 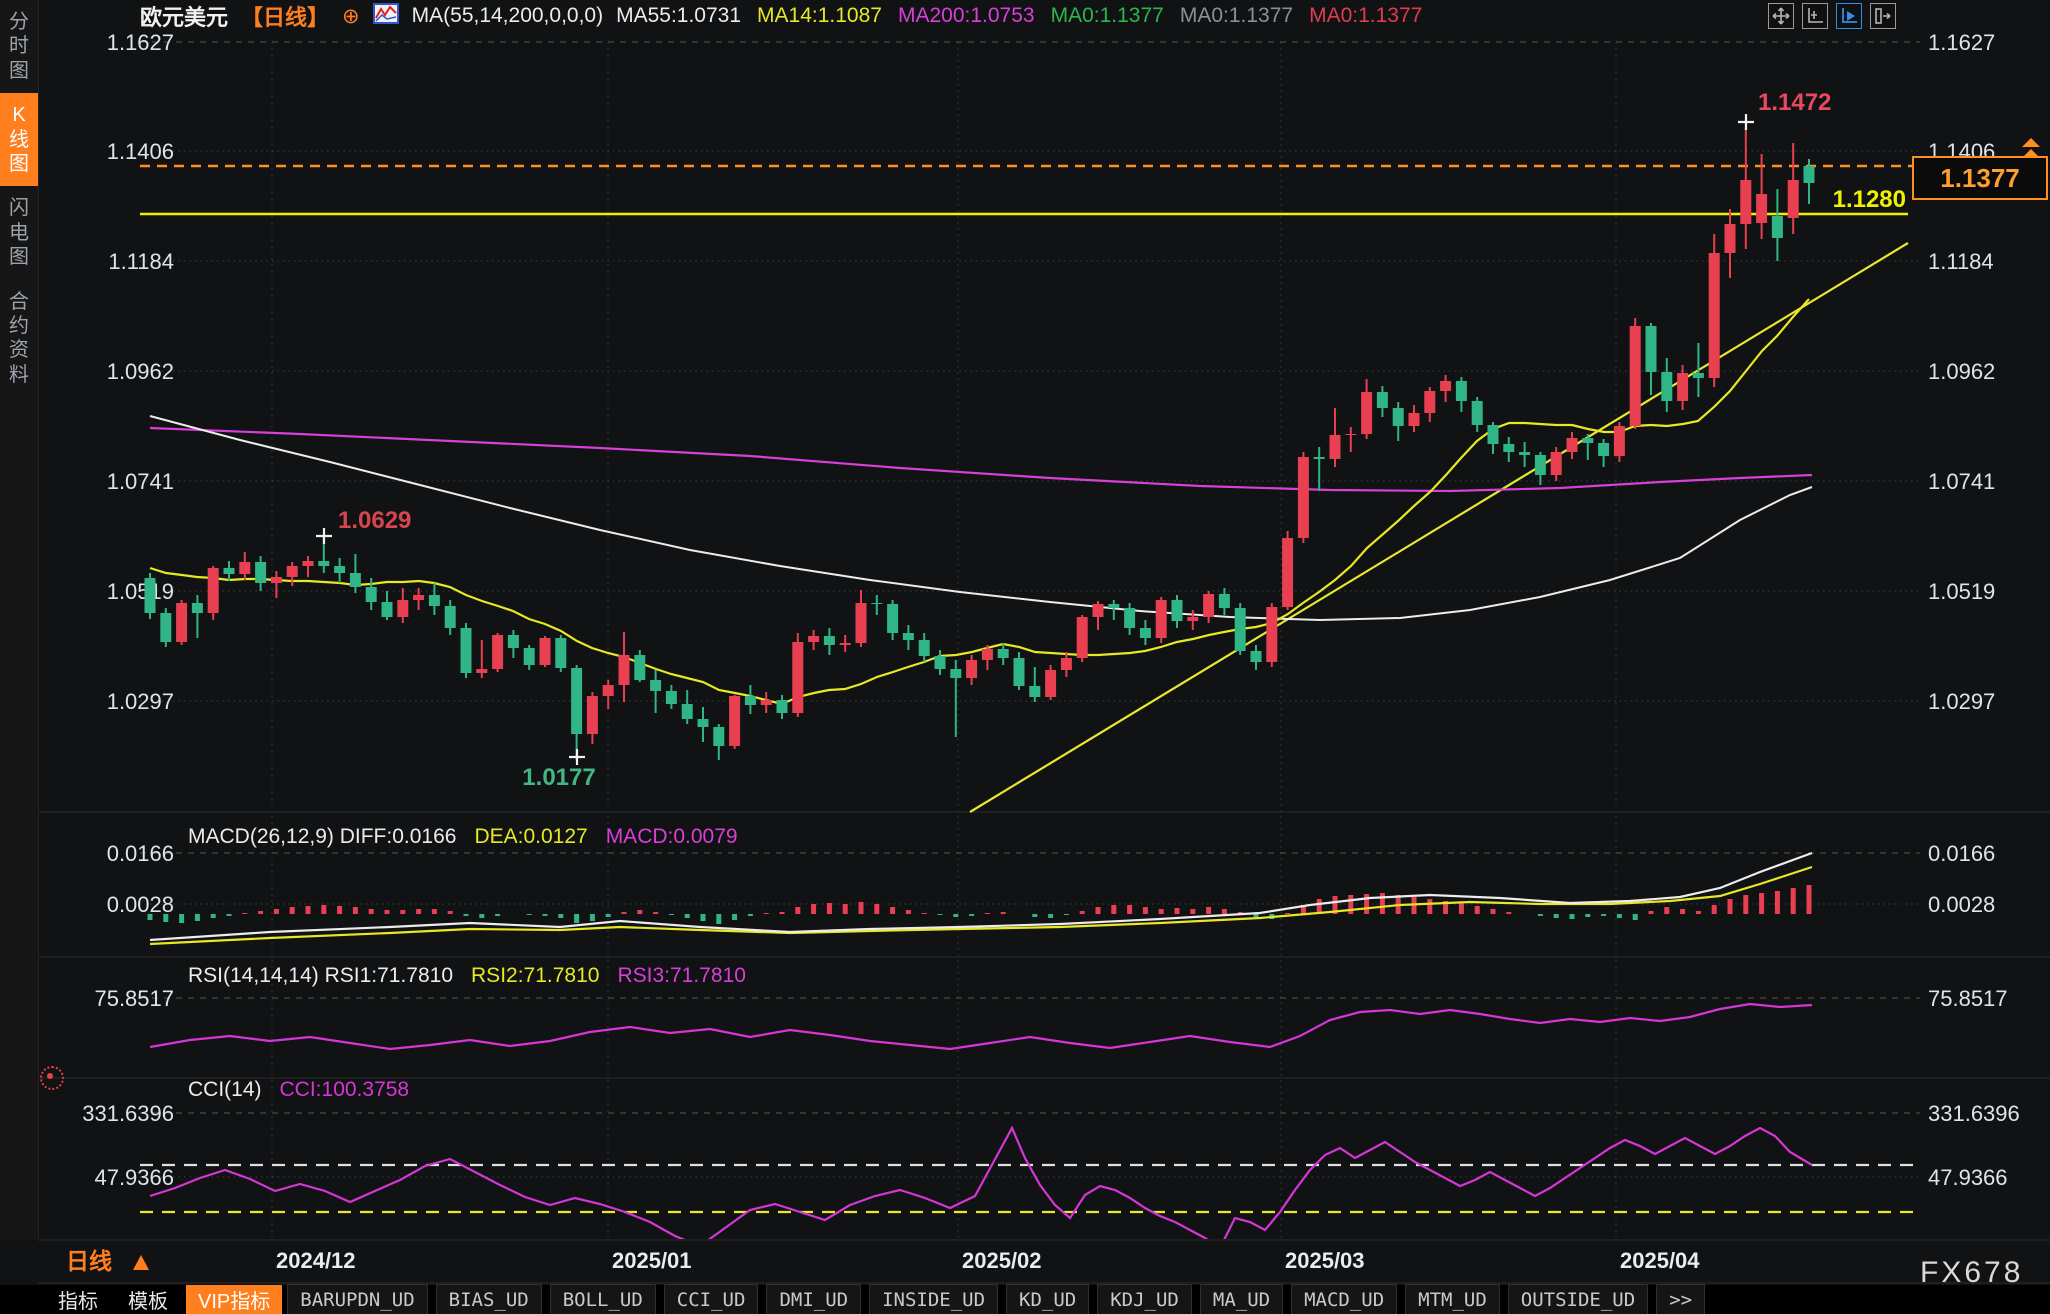 I want to click on tab-0: 指标, so click(x=78, y=1302).